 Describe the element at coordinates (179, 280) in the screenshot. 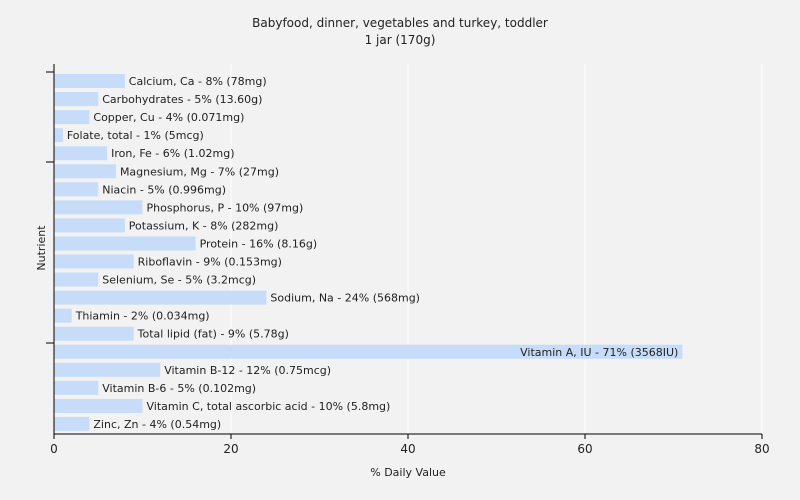

I see `bar-label: Selenium, Se - 5% (3.2mcg)` at that location.